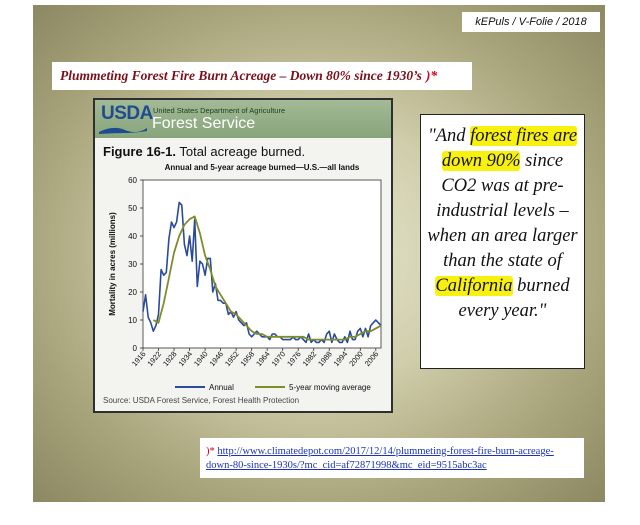 The height and width of the screenshot is (525, 640). I want to click on x-tick-label: 1952, so click(232, 359).